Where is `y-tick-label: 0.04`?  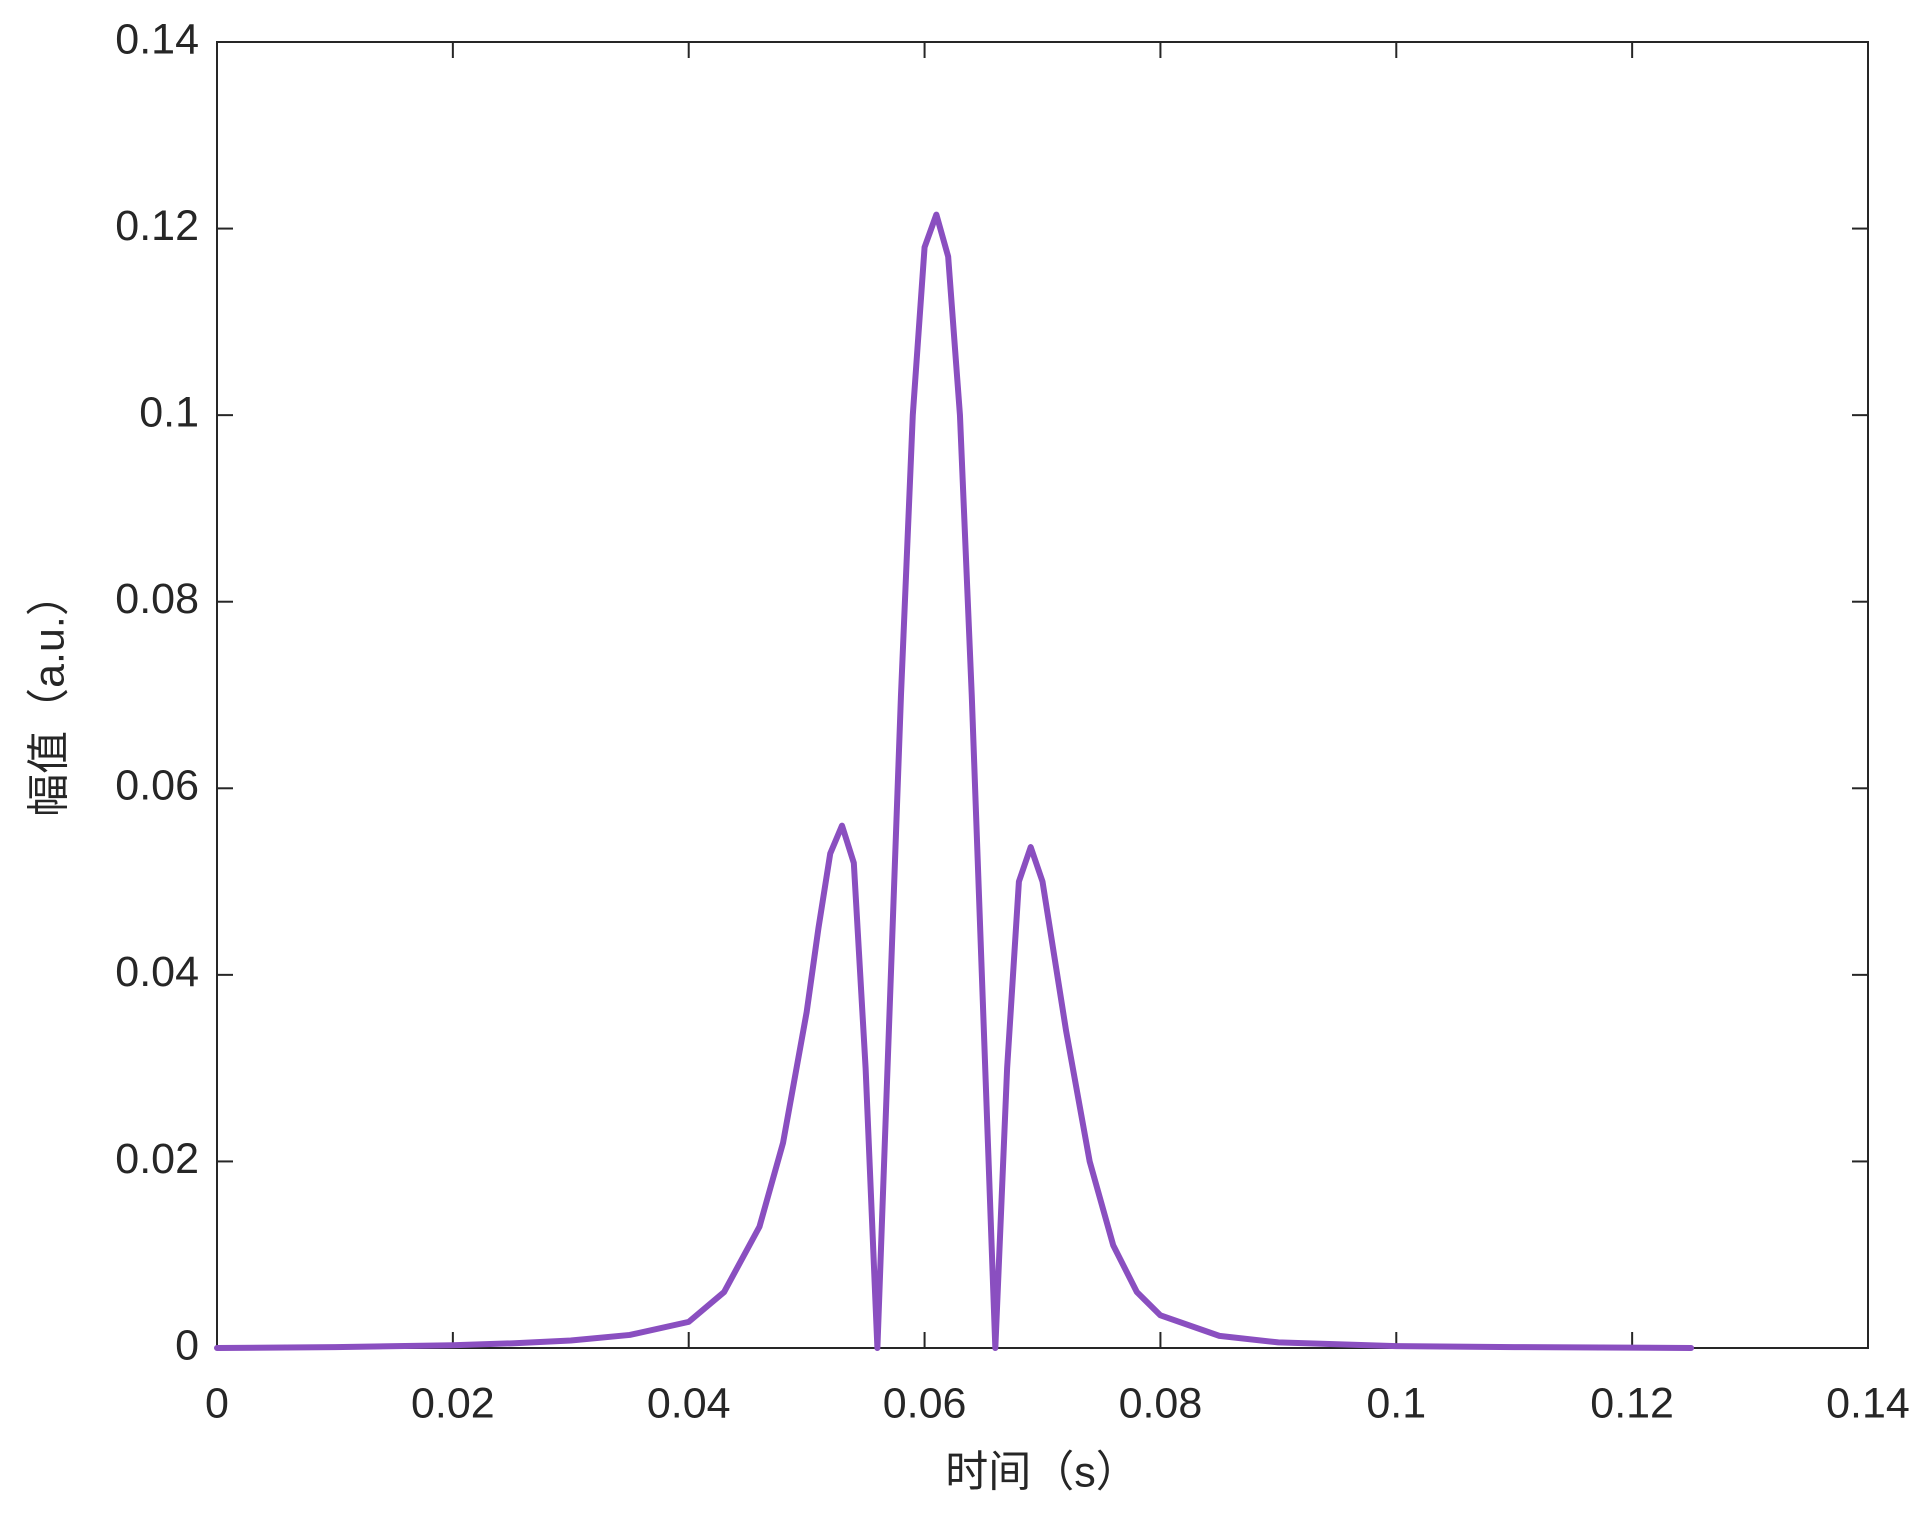 y-tick-label: 0.04 is located at coordinates (157, 972).